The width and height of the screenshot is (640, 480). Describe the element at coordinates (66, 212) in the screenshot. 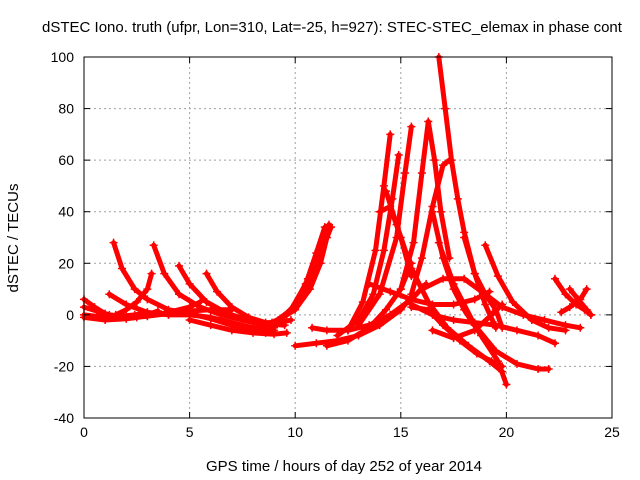

I see `y-tick-label: 40` at that location.